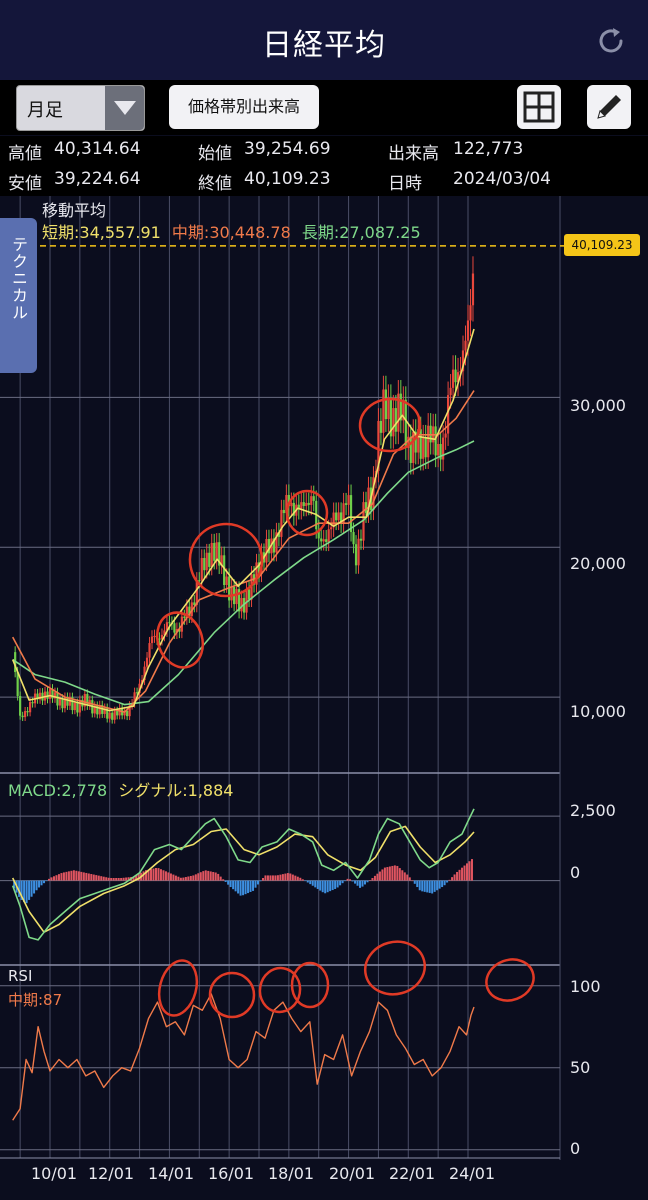 This screenshot has width=648, height=1200. Describe the element at coordinates (609, 107) in the screenshot. I see `draw-button` at that location.